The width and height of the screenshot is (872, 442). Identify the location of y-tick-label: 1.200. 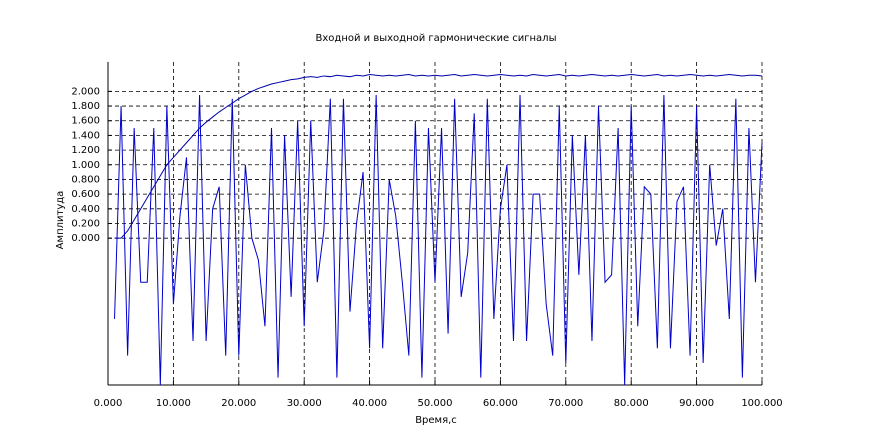
(85, 150).